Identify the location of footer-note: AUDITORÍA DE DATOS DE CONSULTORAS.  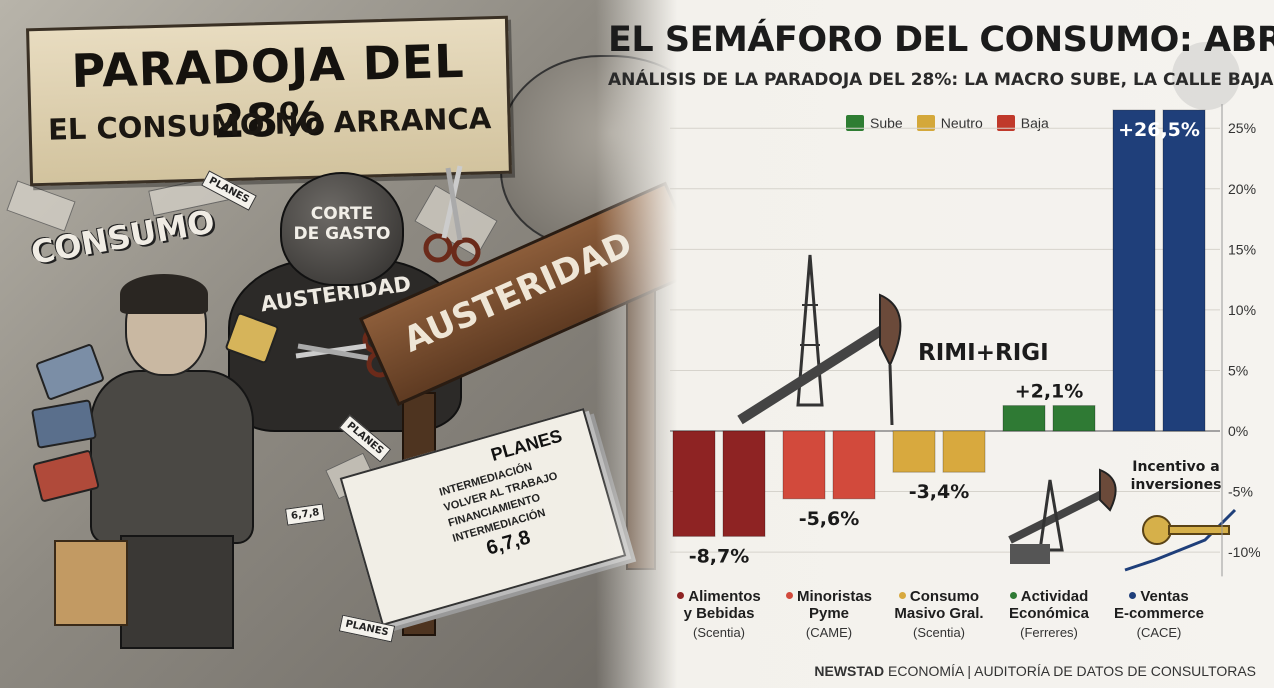
(1115, 671).